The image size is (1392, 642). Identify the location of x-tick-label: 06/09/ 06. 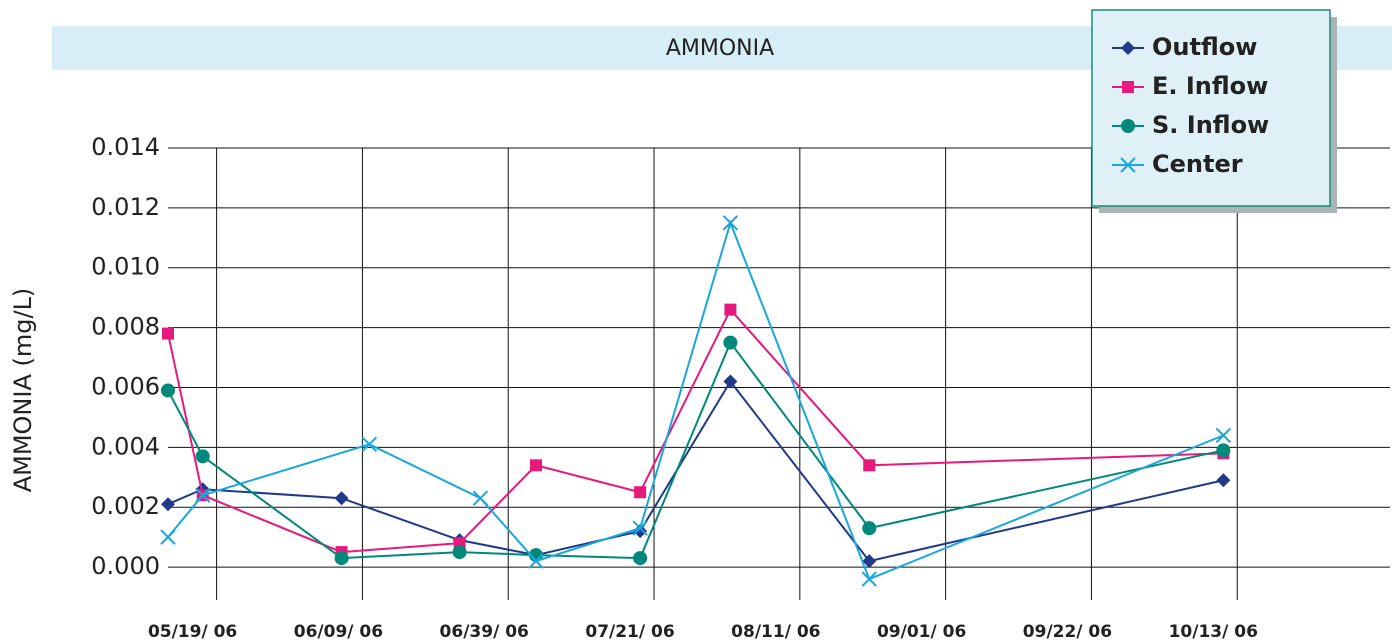
(338, 632).